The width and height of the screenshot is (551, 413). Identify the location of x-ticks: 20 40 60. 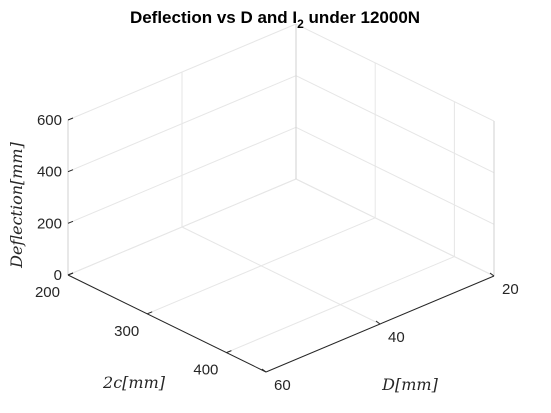
(390, 333).